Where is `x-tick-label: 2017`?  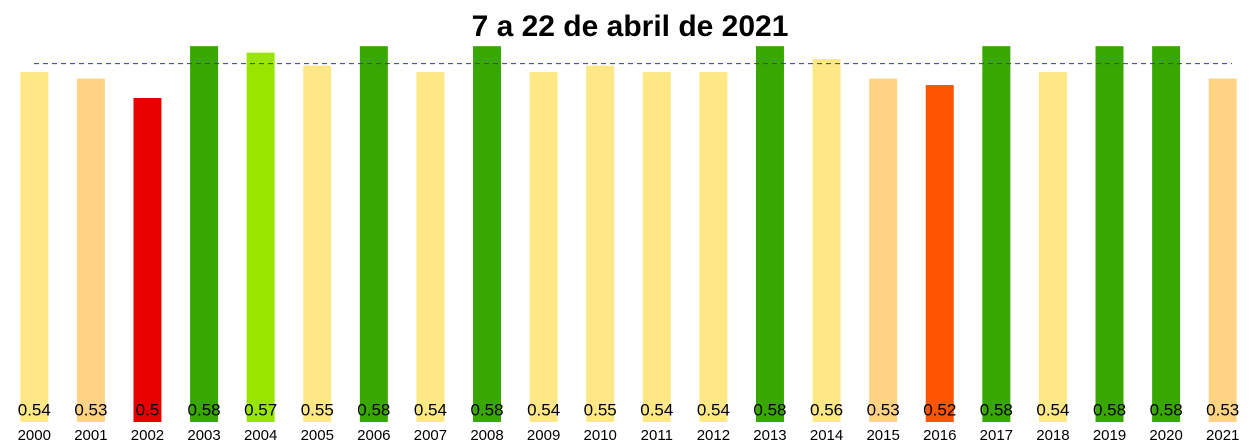
x-tick-label: 2017 is located at coordinates (996, 434).